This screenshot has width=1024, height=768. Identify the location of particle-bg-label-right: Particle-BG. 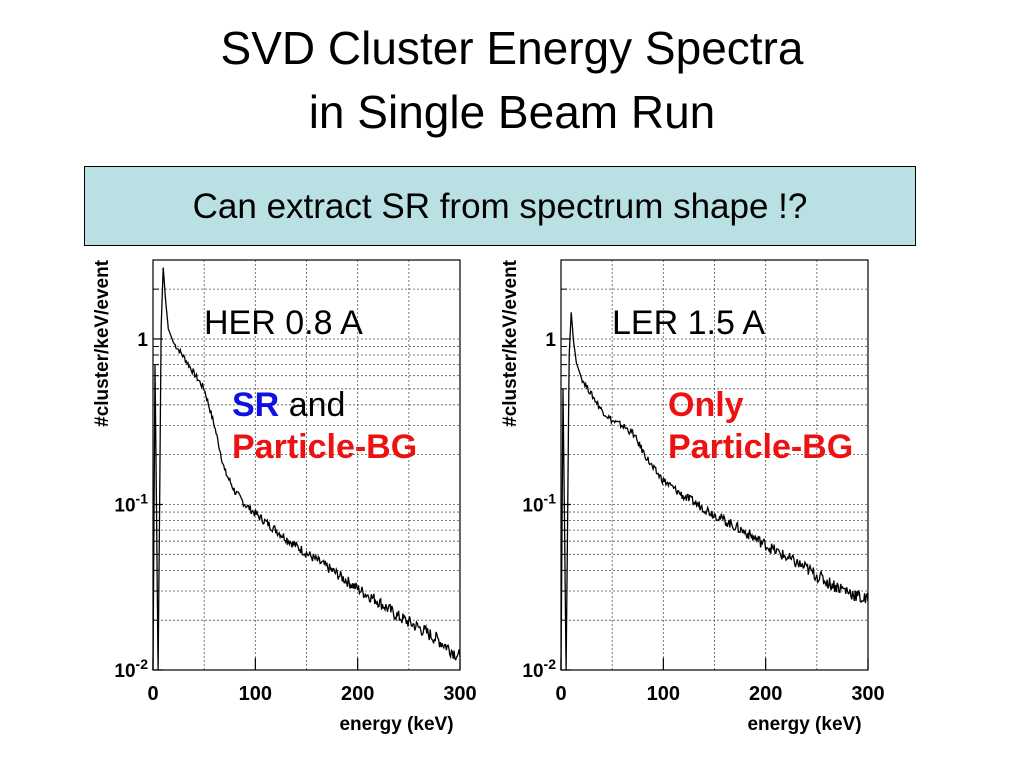
(761, 447).